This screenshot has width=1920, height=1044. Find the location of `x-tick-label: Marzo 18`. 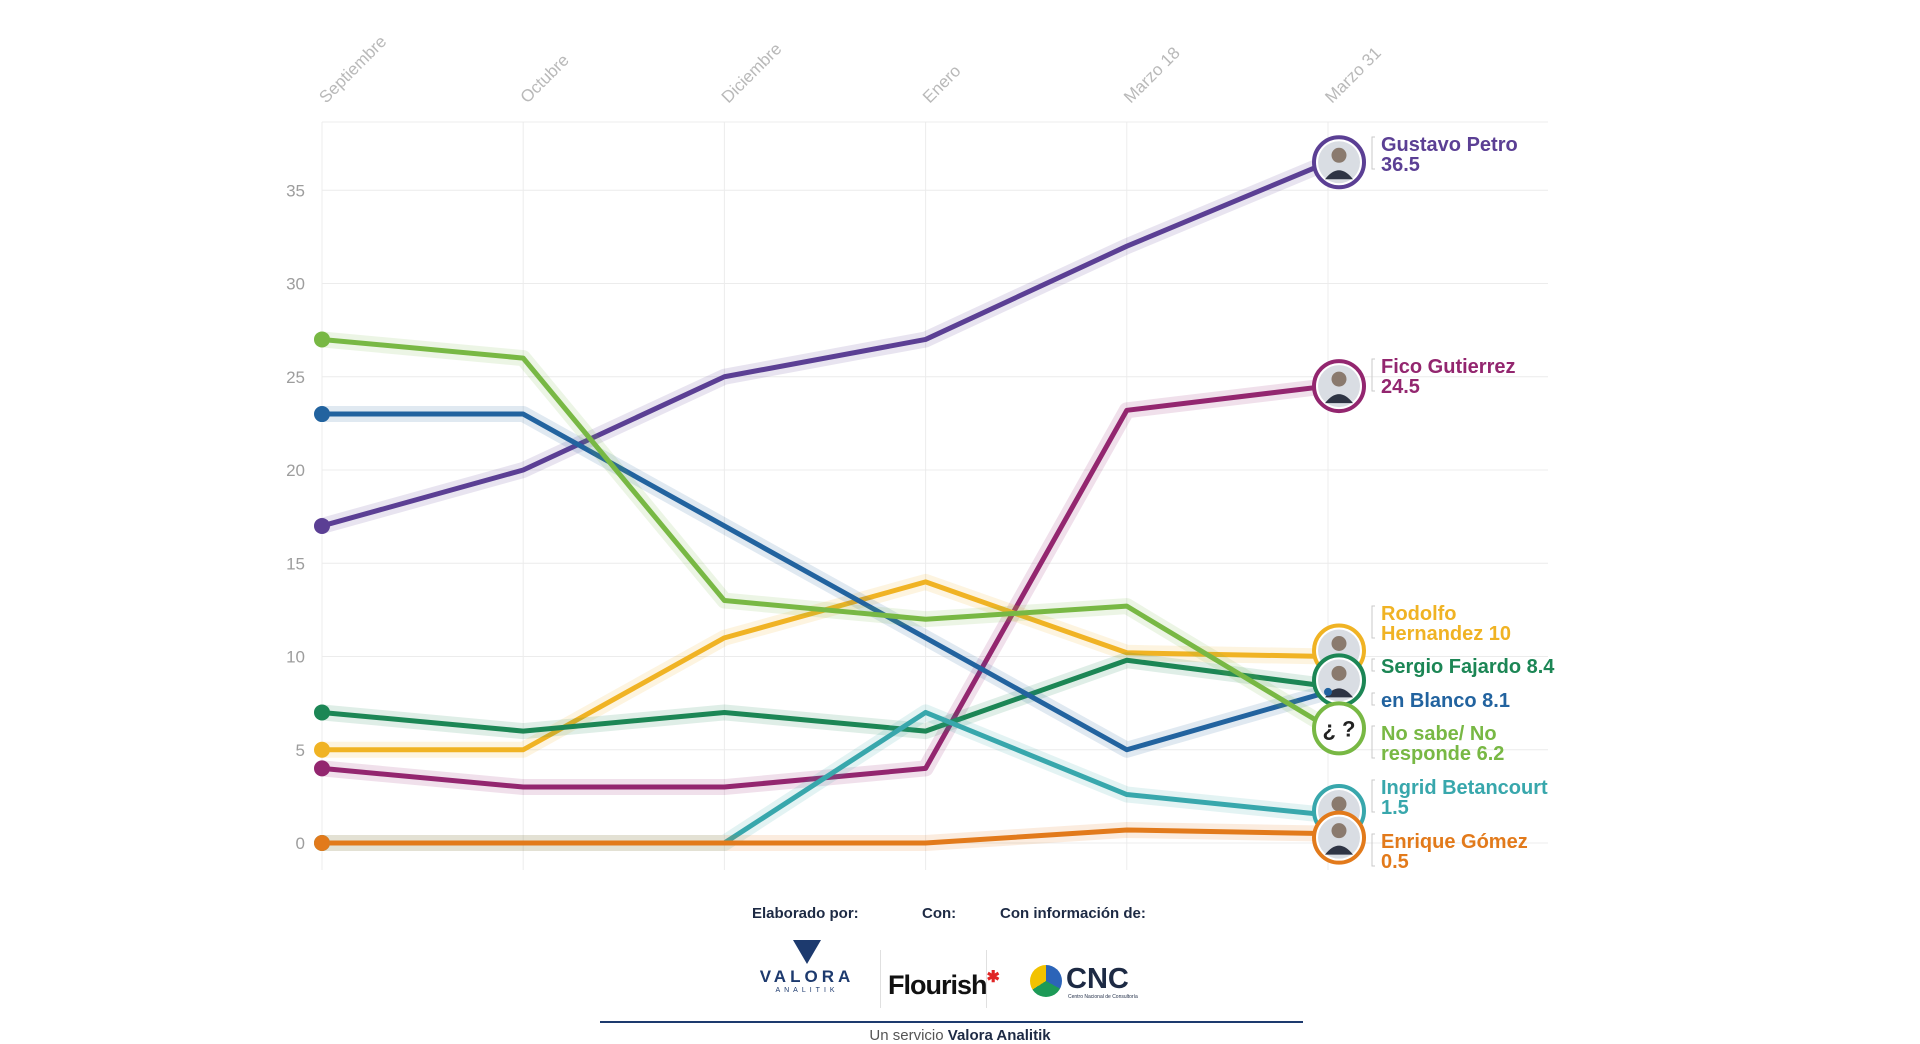

x-tick-label: Marzo 18 is located at coordinates (1152, 75).